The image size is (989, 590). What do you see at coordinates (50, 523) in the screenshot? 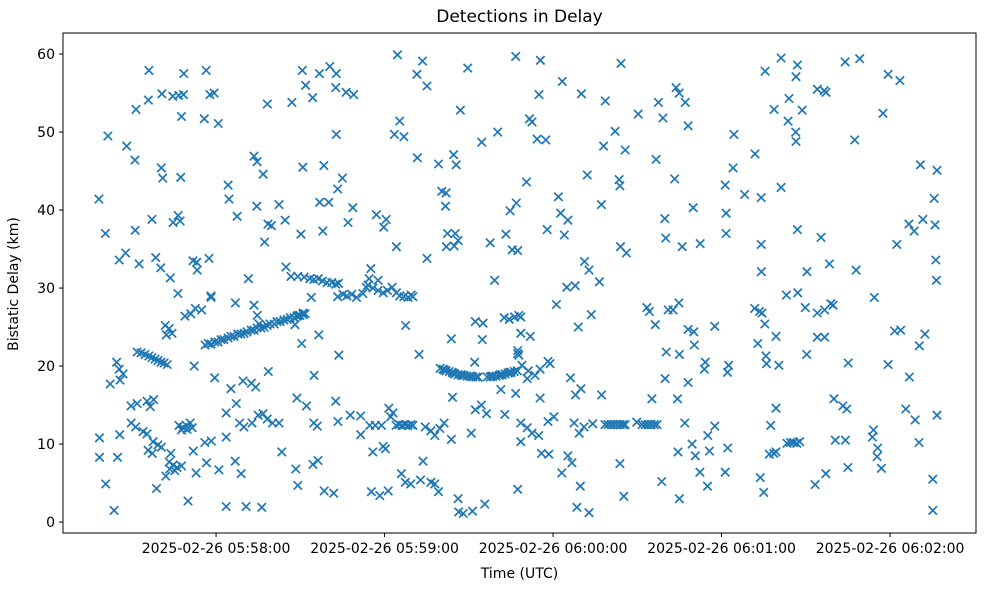
I see `y-tick-label: 0` at bounding box center [50, 523].